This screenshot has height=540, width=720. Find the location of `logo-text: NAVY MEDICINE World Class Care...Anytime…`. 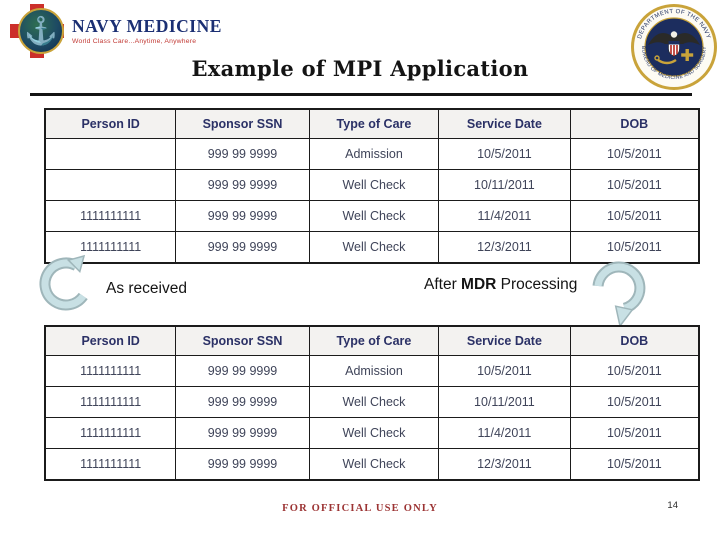

logo-text: NAVY MEDICINE World Class Care...Anytime… is located at coordinates (147, 30).